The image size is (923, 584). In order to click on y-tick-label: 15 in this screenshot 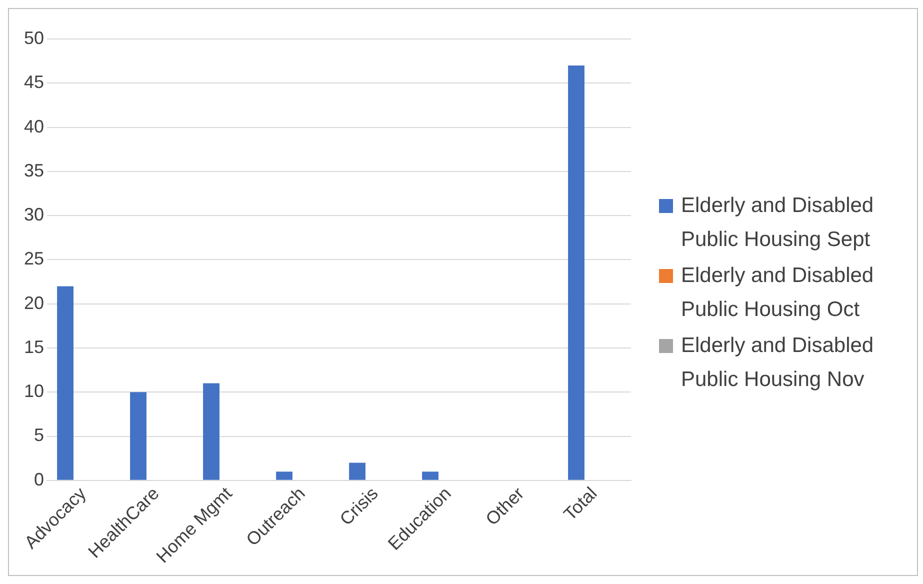, I will do `click(34, 346)`.